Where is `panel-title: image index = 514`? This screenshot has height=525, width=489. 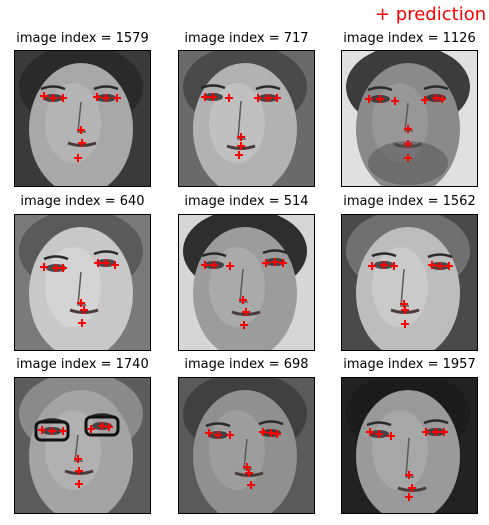 panel-title: image index = 514 is located at coordinates (246, 201).